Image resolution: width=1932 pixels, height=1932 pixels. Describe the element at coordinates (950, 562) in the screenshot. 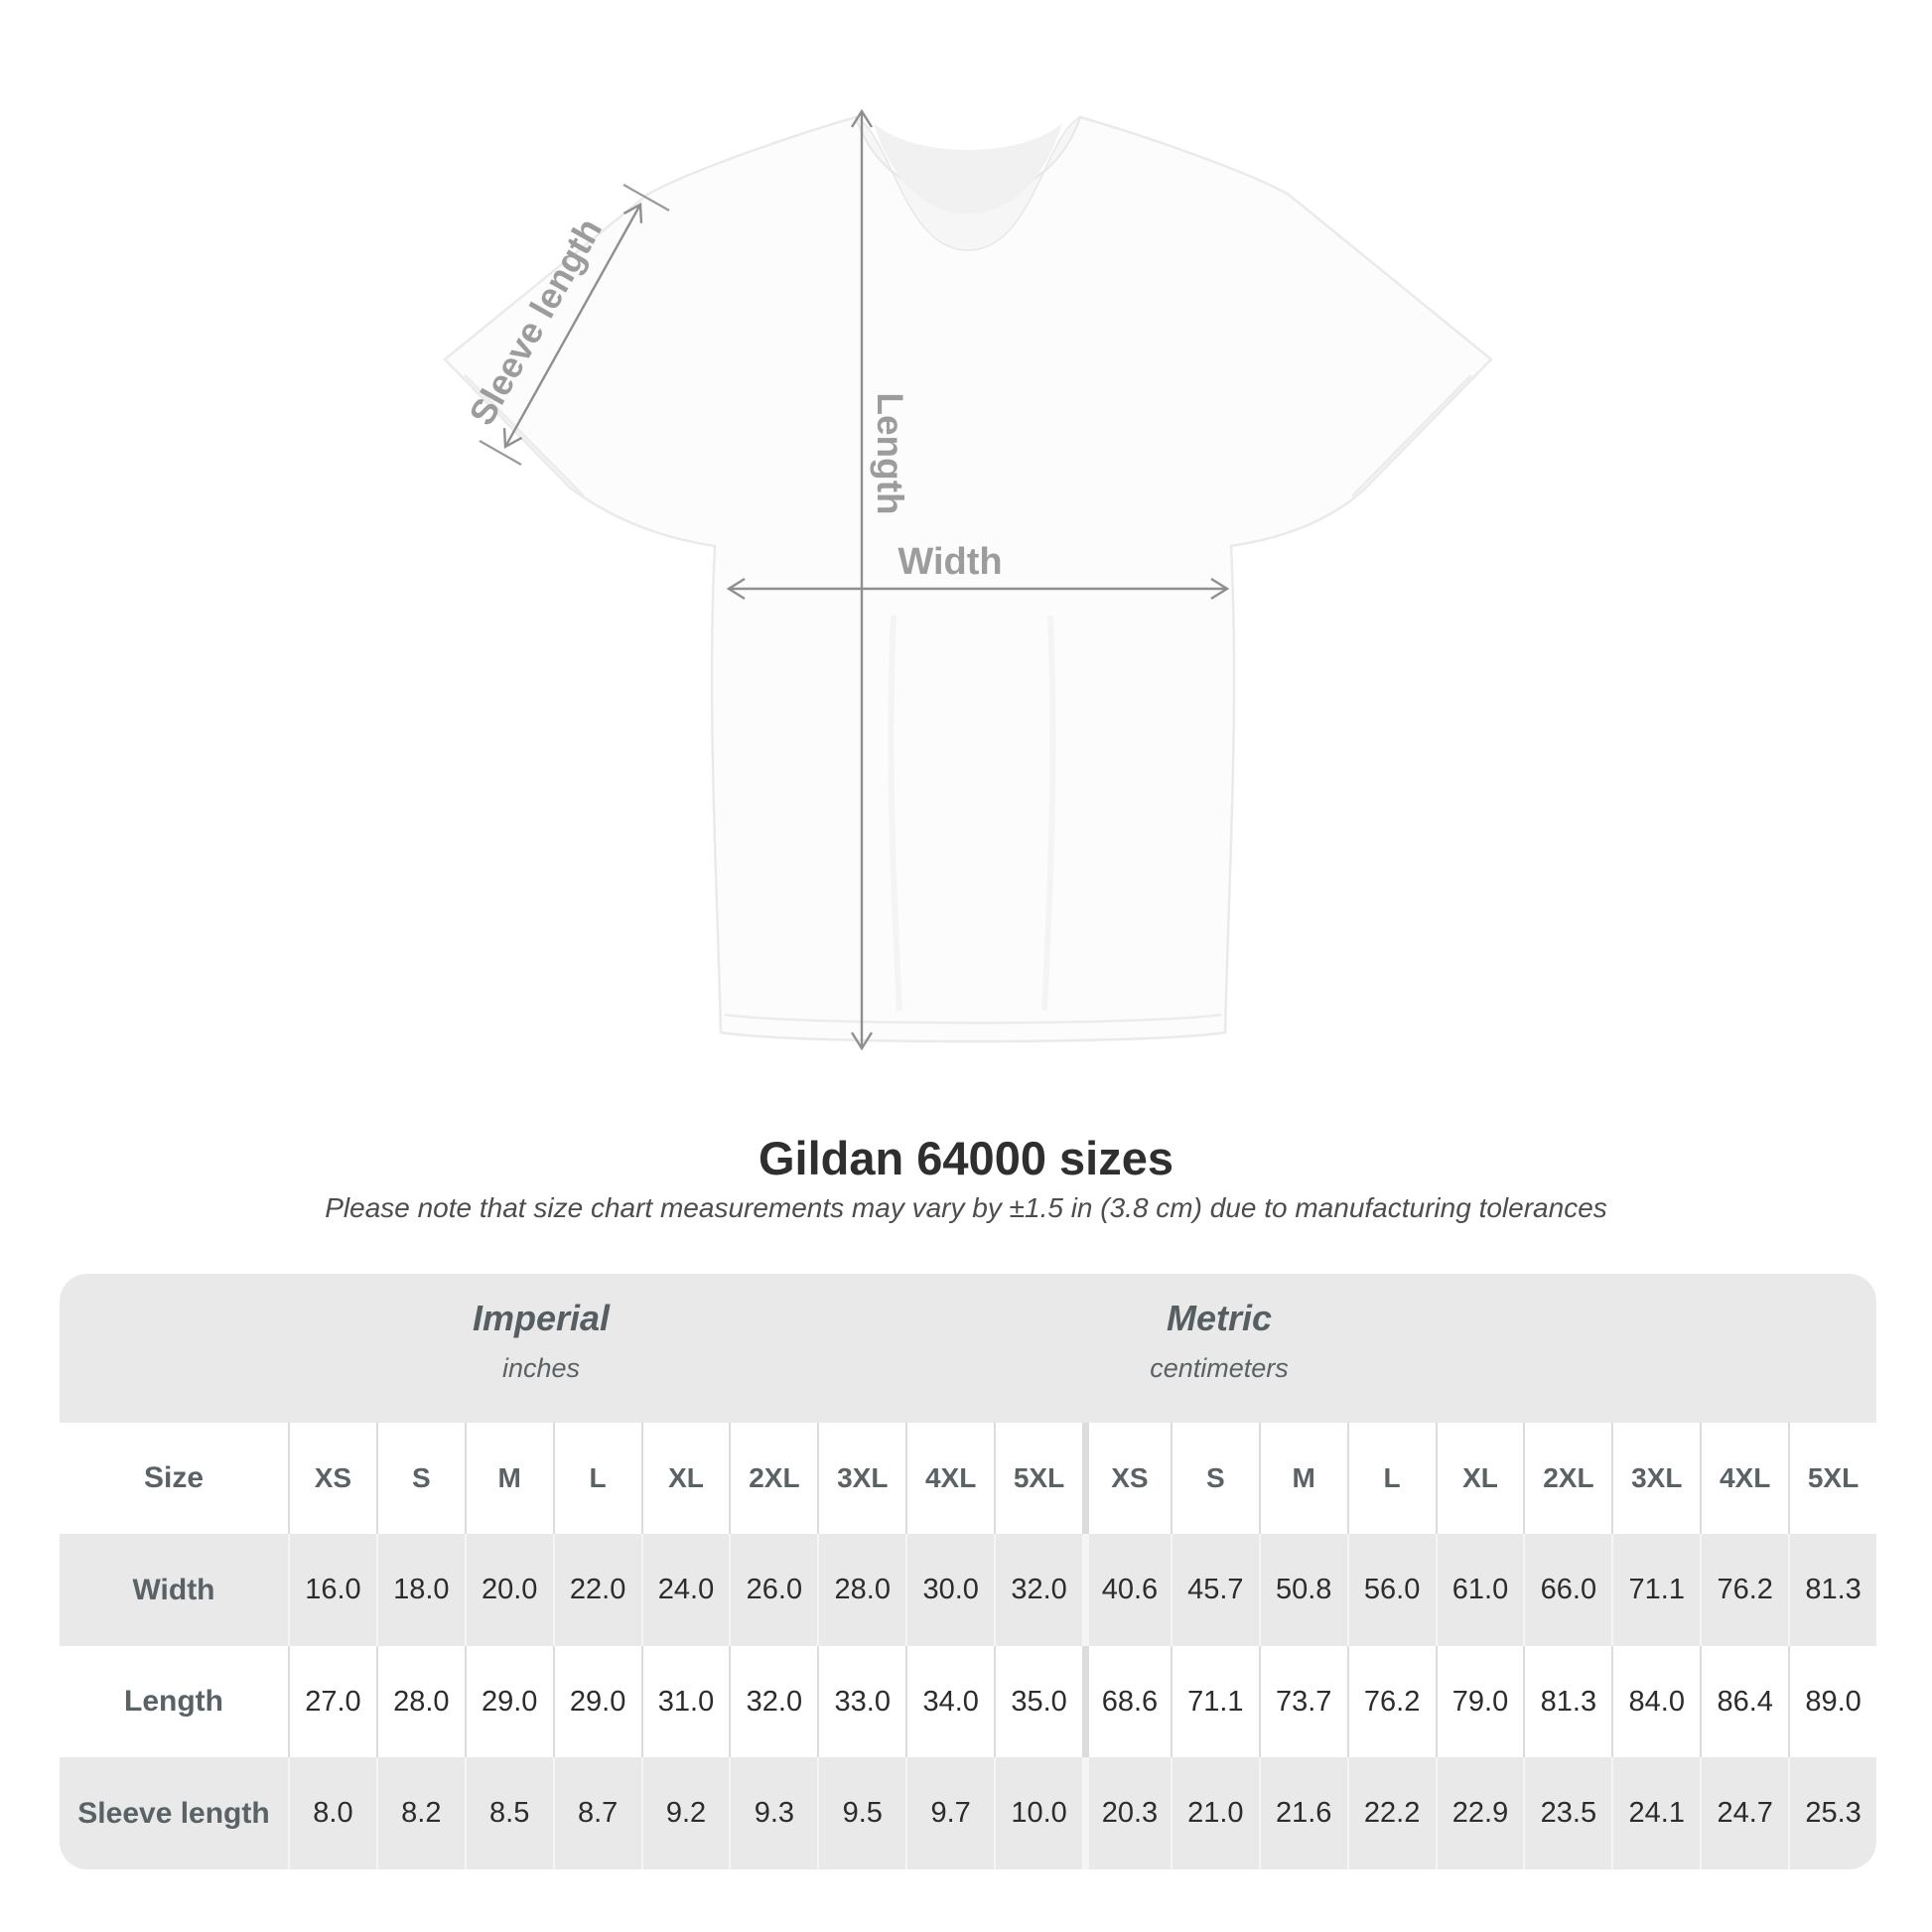

I see `width-arrow-label: Width` at that location.